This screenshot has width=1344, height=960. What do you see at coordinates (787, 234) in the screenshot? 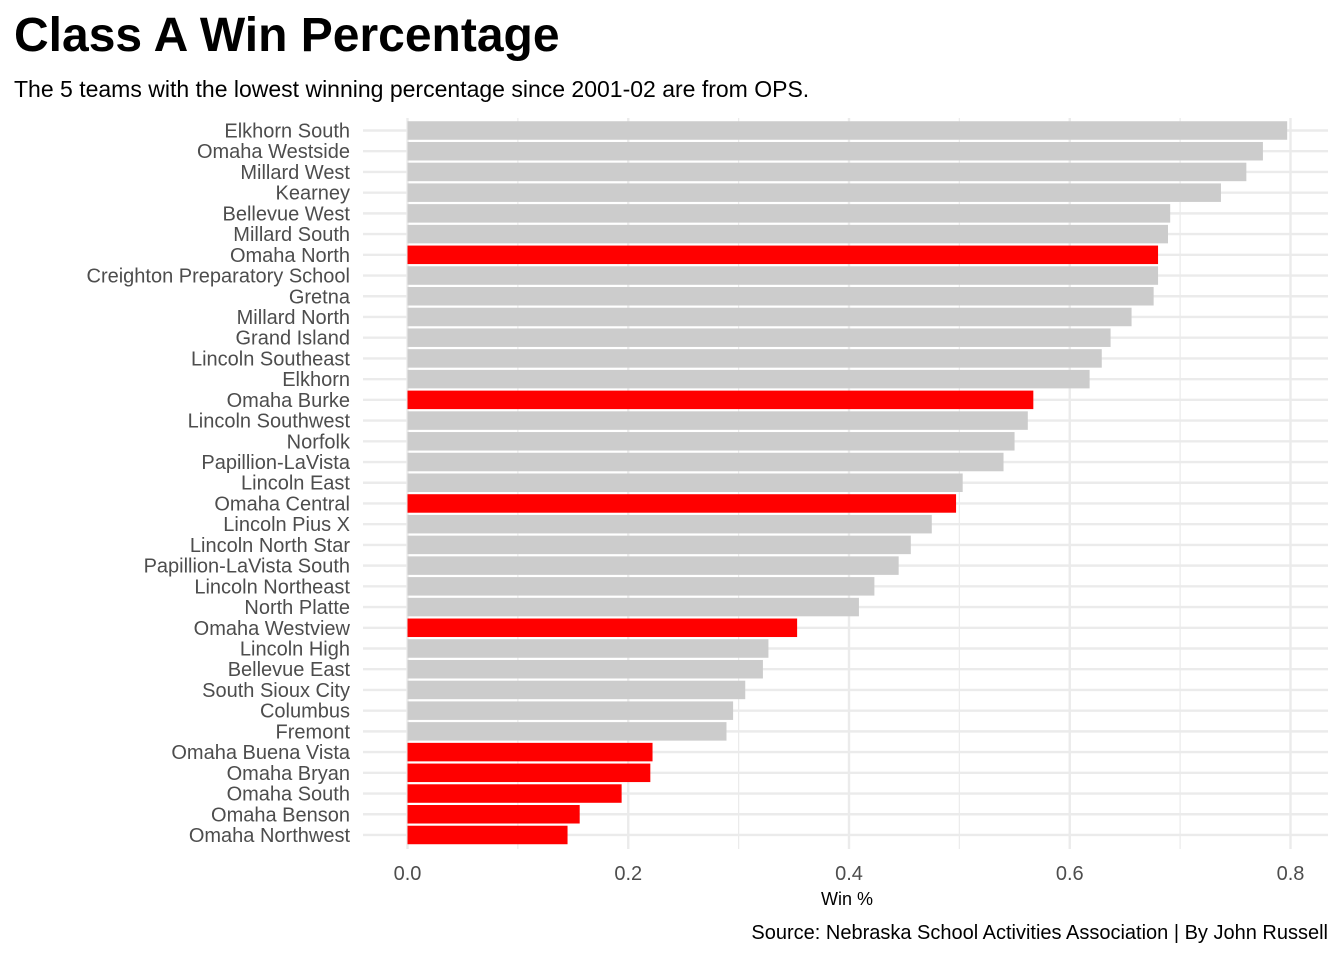
I see `bar-millard-south` at bounding box center [787, 234].